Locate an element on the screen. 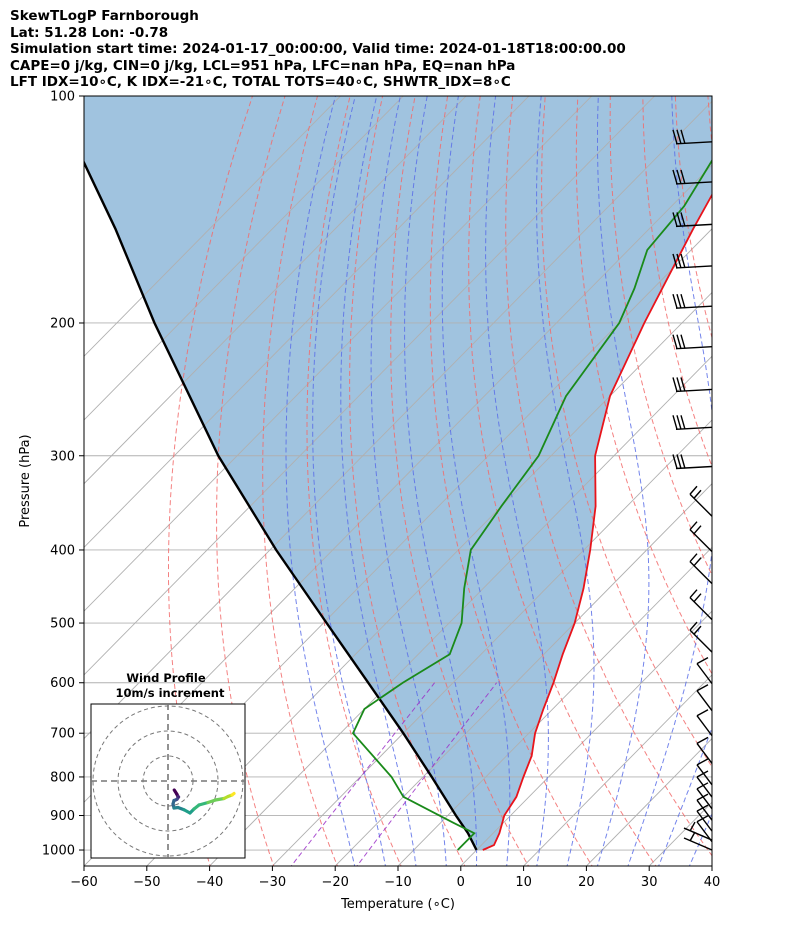 The width and height of the screenshot is (794, 937). x-tick-label: −60 is located at coordinates (83, 882).